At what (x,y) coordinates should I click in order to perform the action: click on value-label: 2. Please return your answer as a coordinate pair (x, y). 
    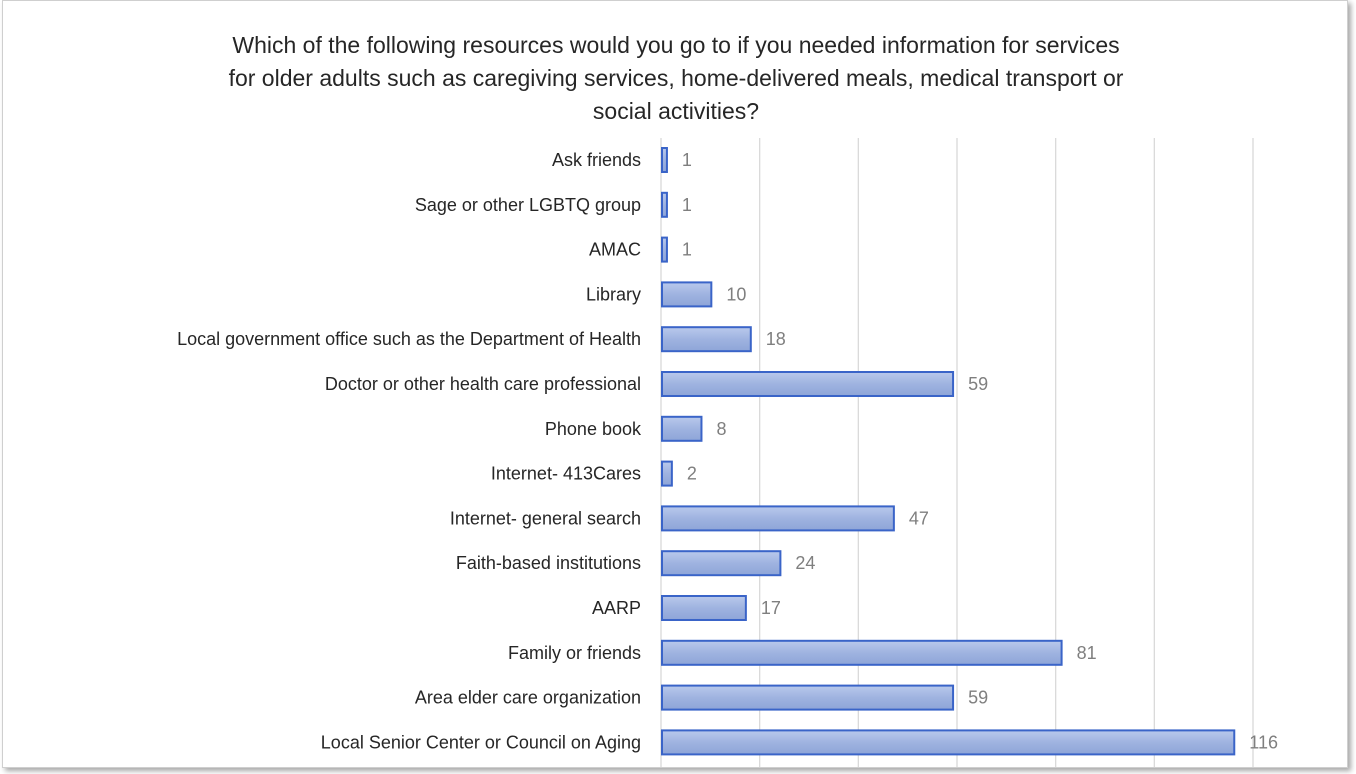
    Looking at the image, I should click on (692, 474).